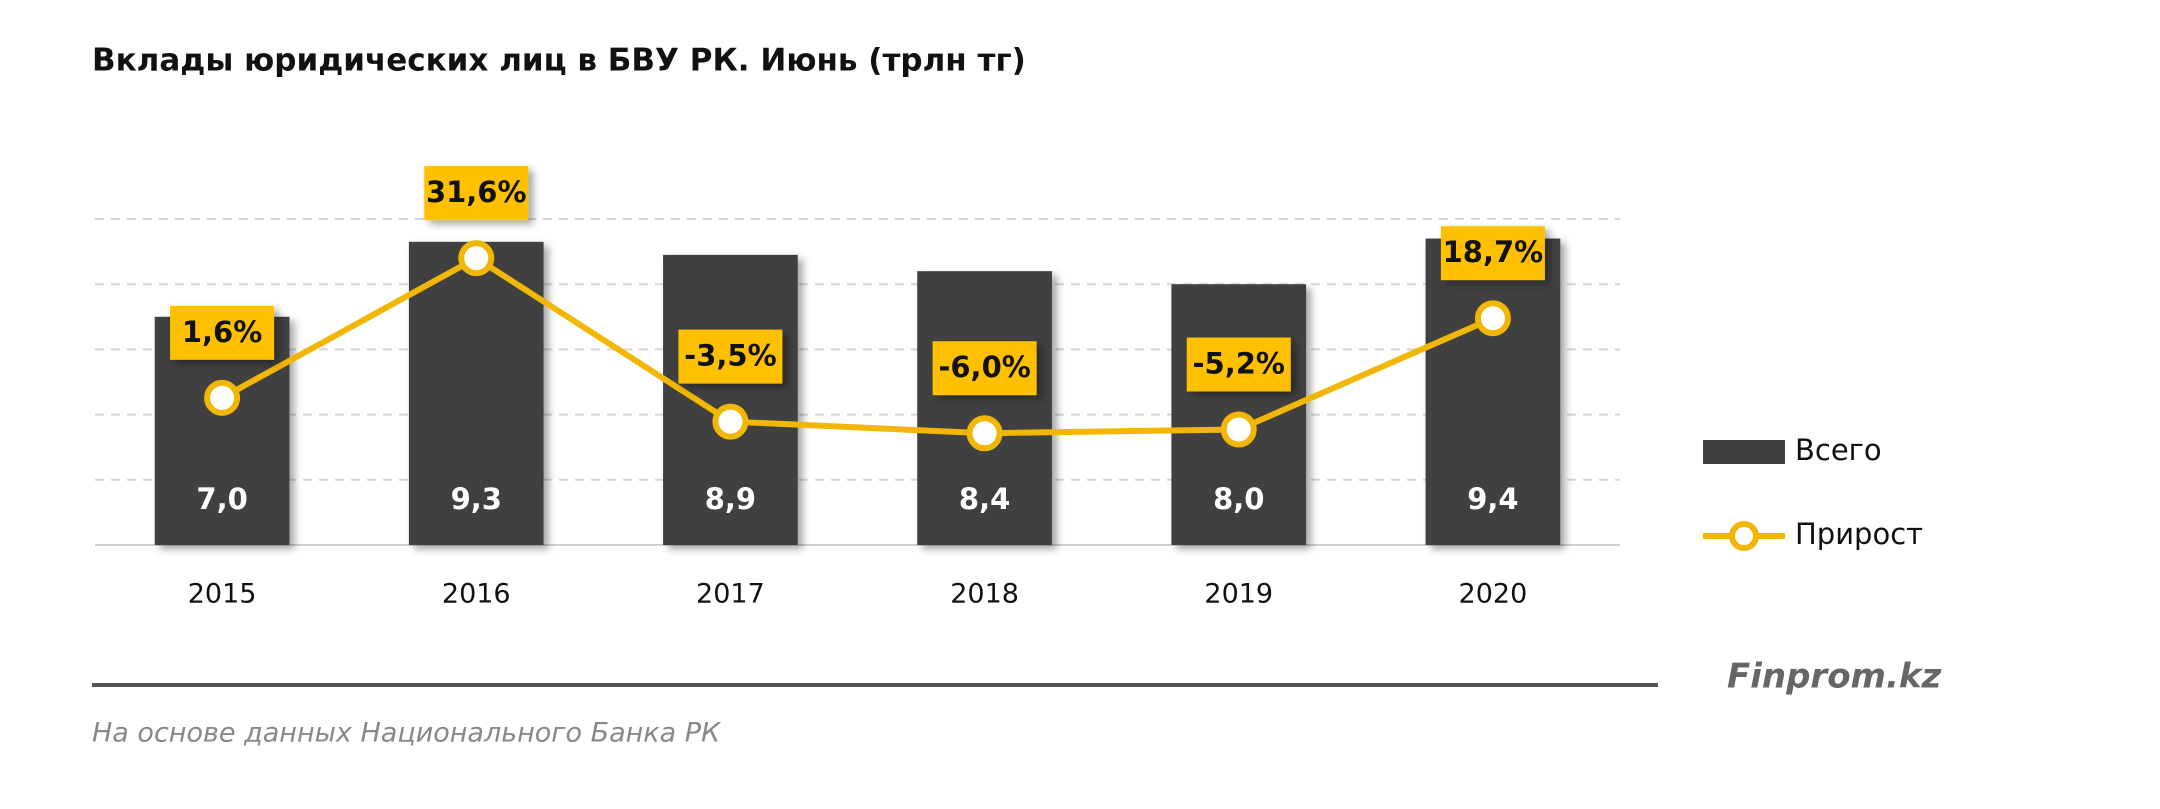 This screenshot has width=2160, height=809. What do you see at coordinates (730, 499) in the screenshot?
I see `bar-value-label: 8,9` at bounding box center [730, 499].